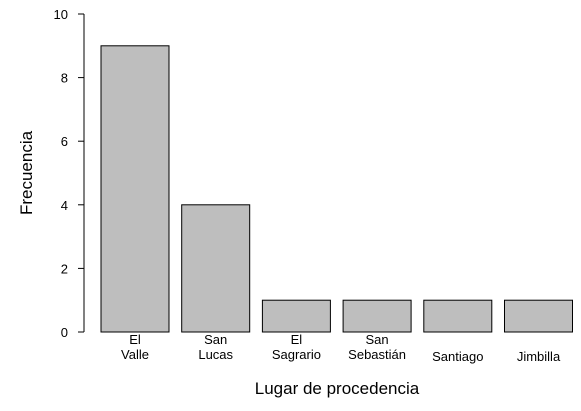  I want to click on x-category-label-line: Jimbilla, so click(539, 356).